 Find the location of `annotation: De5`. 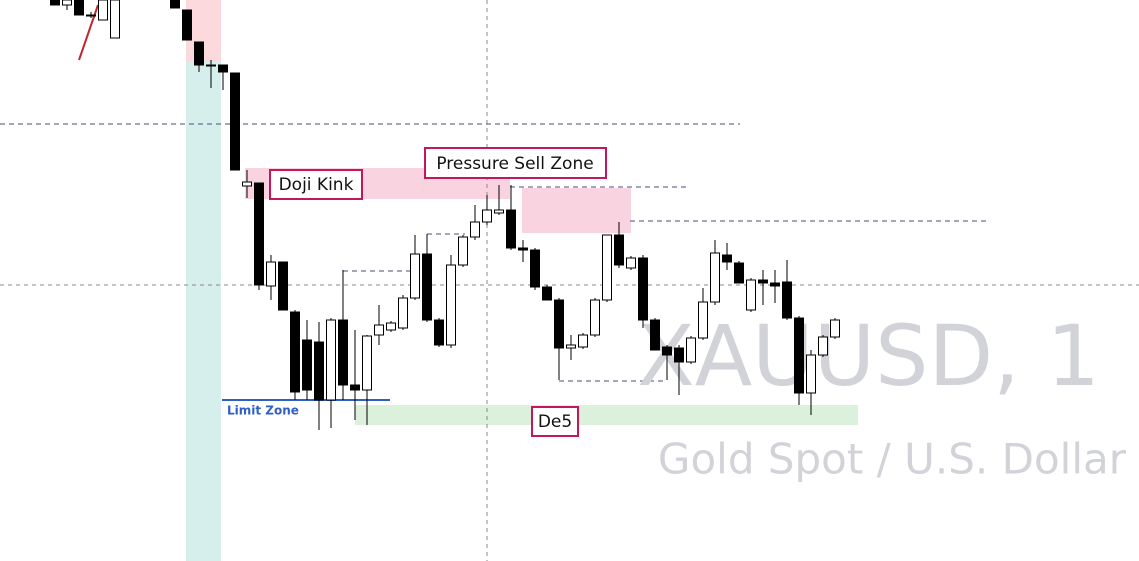

annotation: De5 is located at coordinates (555, 422).